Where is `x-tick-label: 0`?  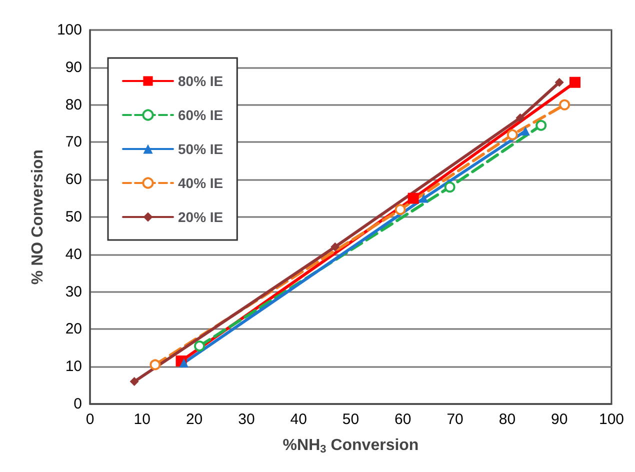 x-tick-label: 0 is located at coordinates (90, 419).